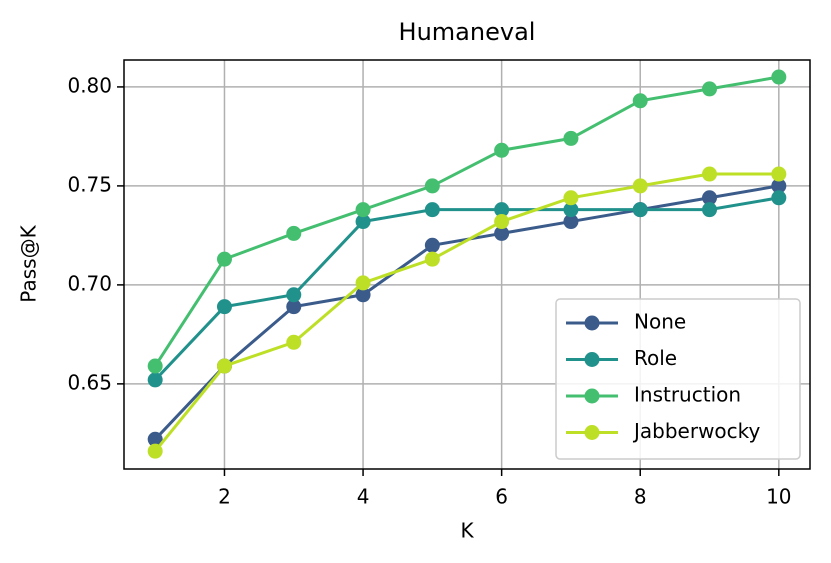 This screenshot has height=563, width=831. Describe the element at coordinates (224, 497) in the screenshot. I see `x-tick-label: 2` at that location.